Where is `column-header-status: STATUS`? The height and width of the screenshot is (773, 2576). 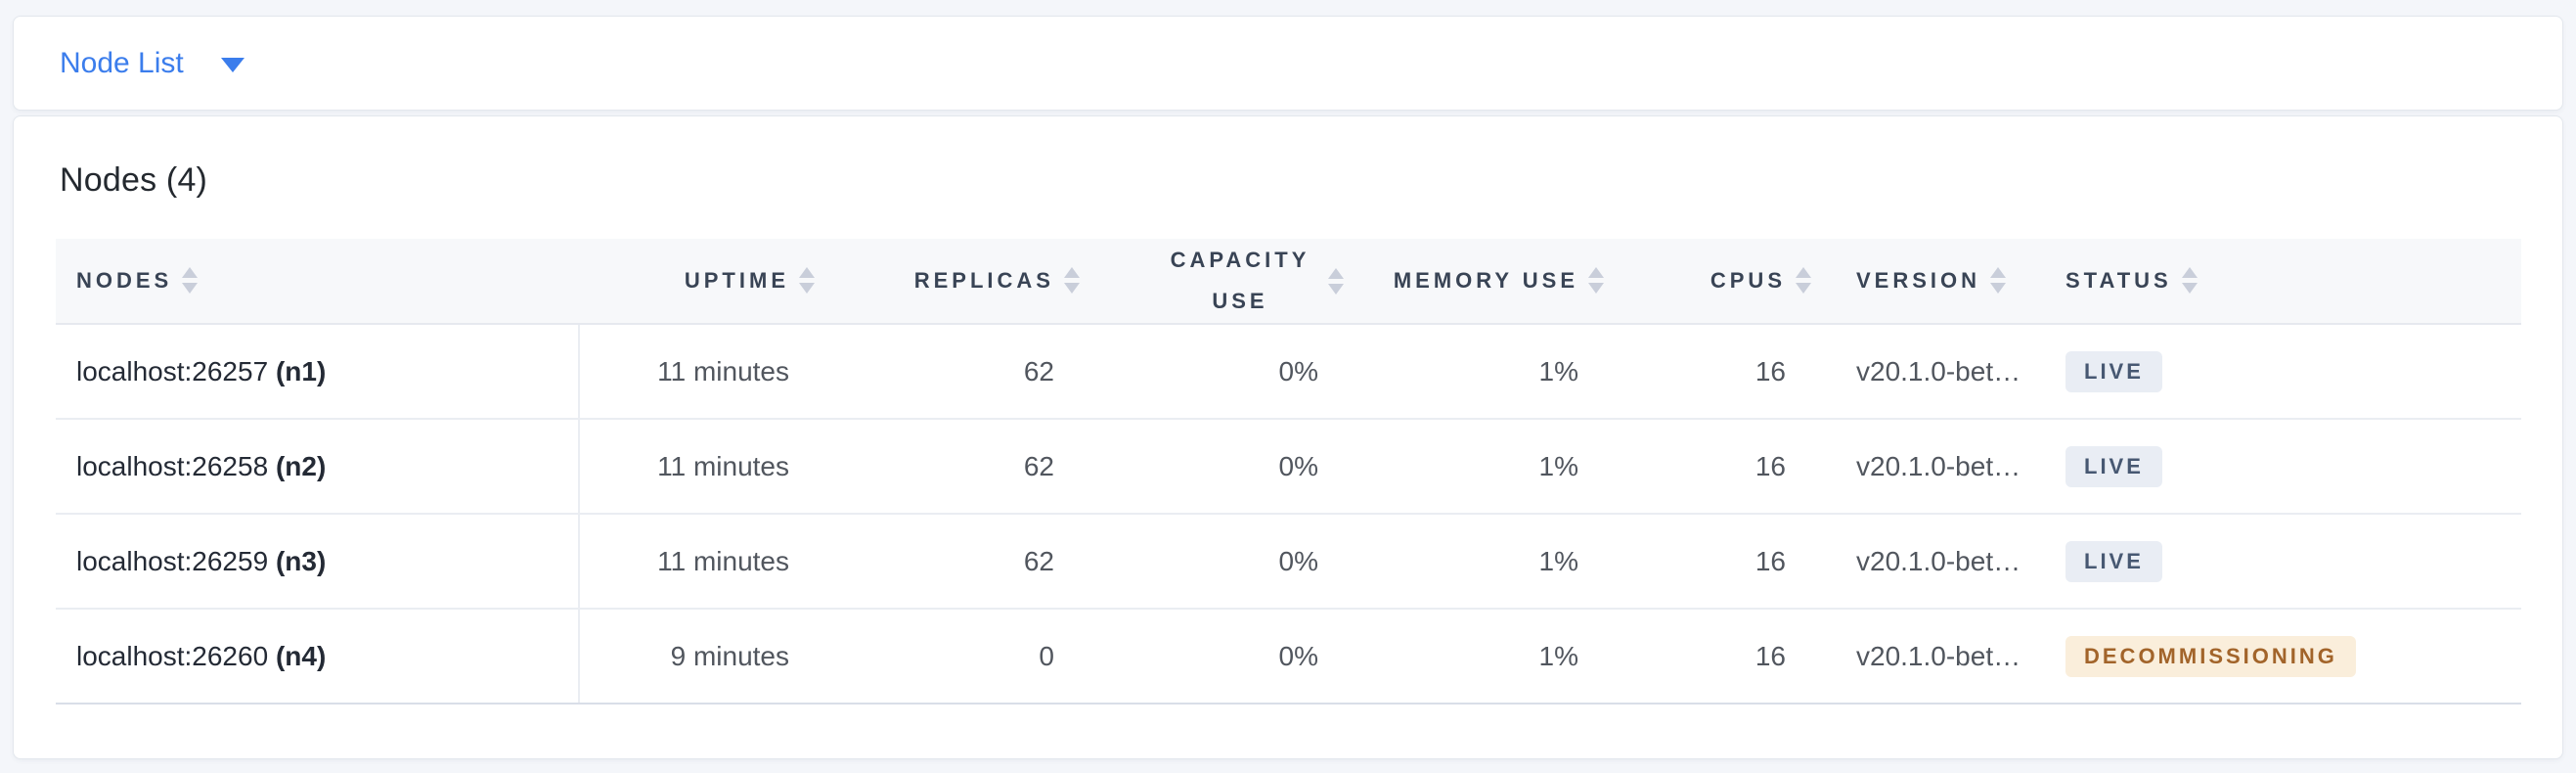
column-header-status: STATUS is located at coordinates (2289, 282).